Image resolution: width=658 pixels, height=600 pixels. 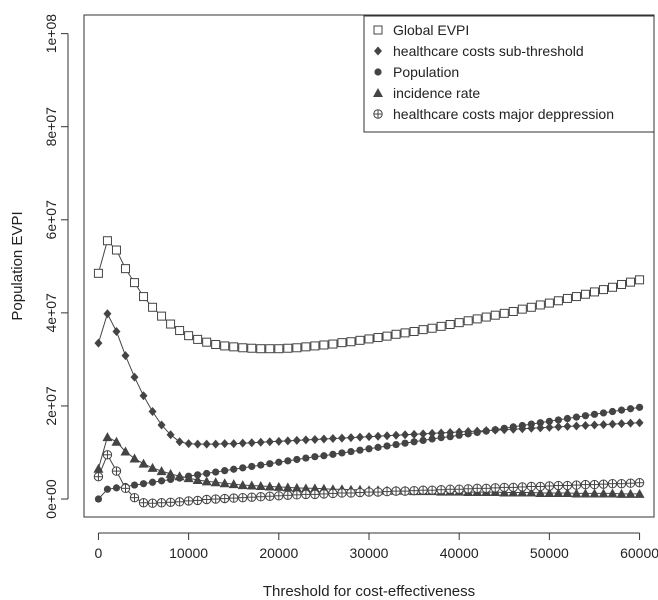 What do you see at coordinates (51, 406) in the screenshot?
I see `y-tick-label: 2e+07` at bounding box center [51, 406].